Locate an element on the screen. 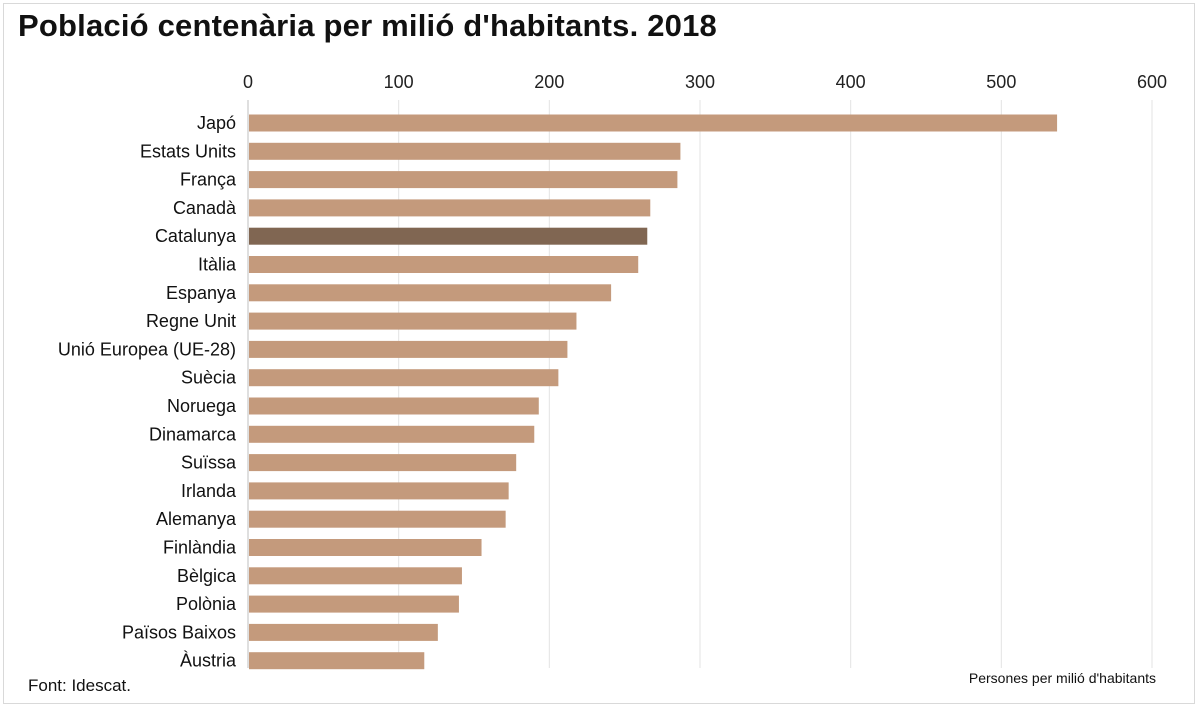 Image resolution: width=1200 pixels, height=709 pixels. category-label: Suècia is located at coordinates (209, 378).